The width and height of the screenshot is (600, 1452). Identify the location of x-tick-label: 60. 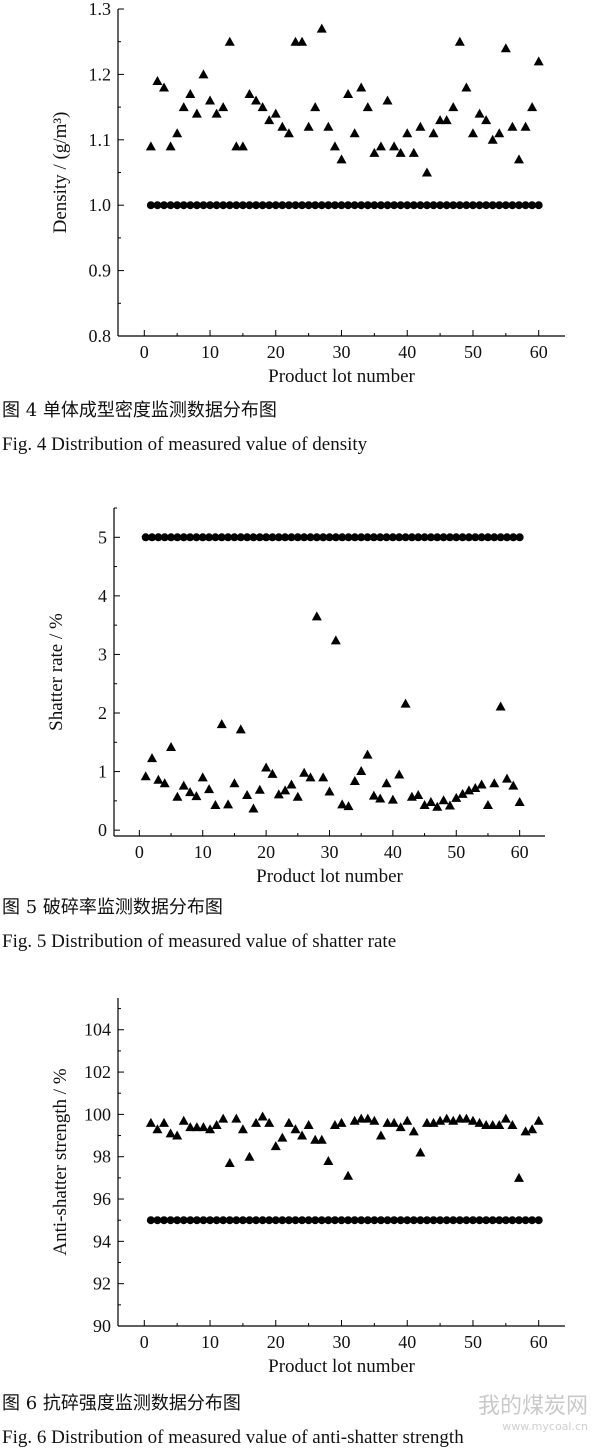
(520, 852).